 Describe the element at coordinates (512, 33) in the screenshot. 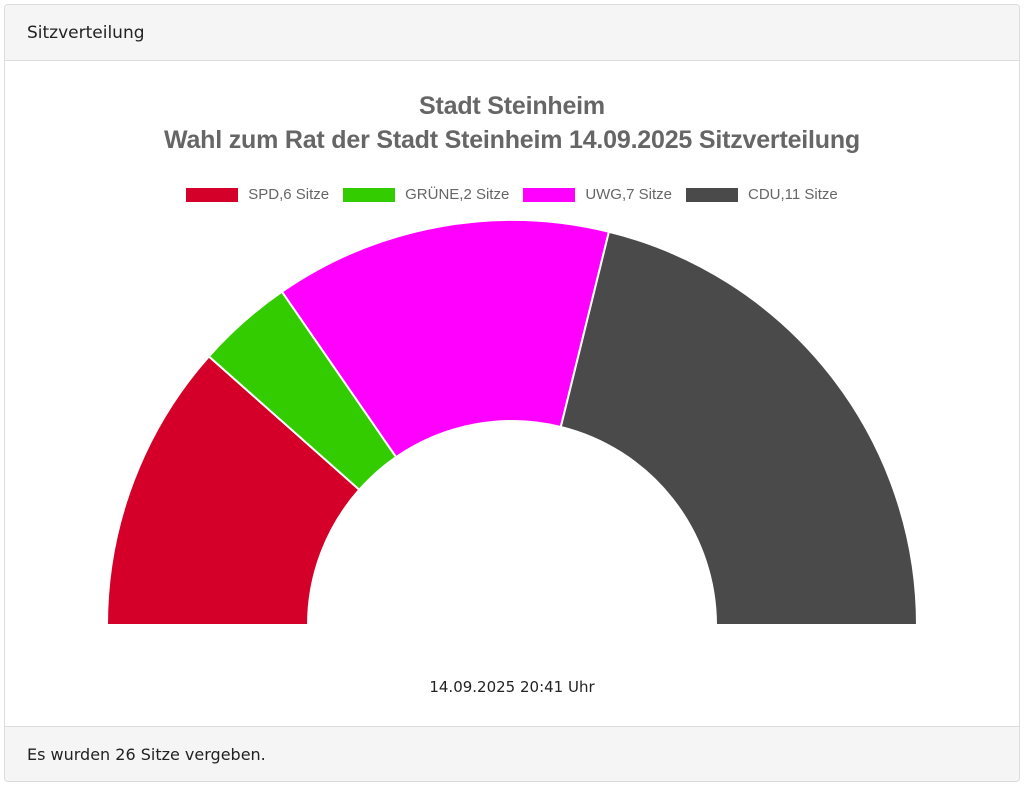

I see `card-header: Sitzverteilung` at that location.